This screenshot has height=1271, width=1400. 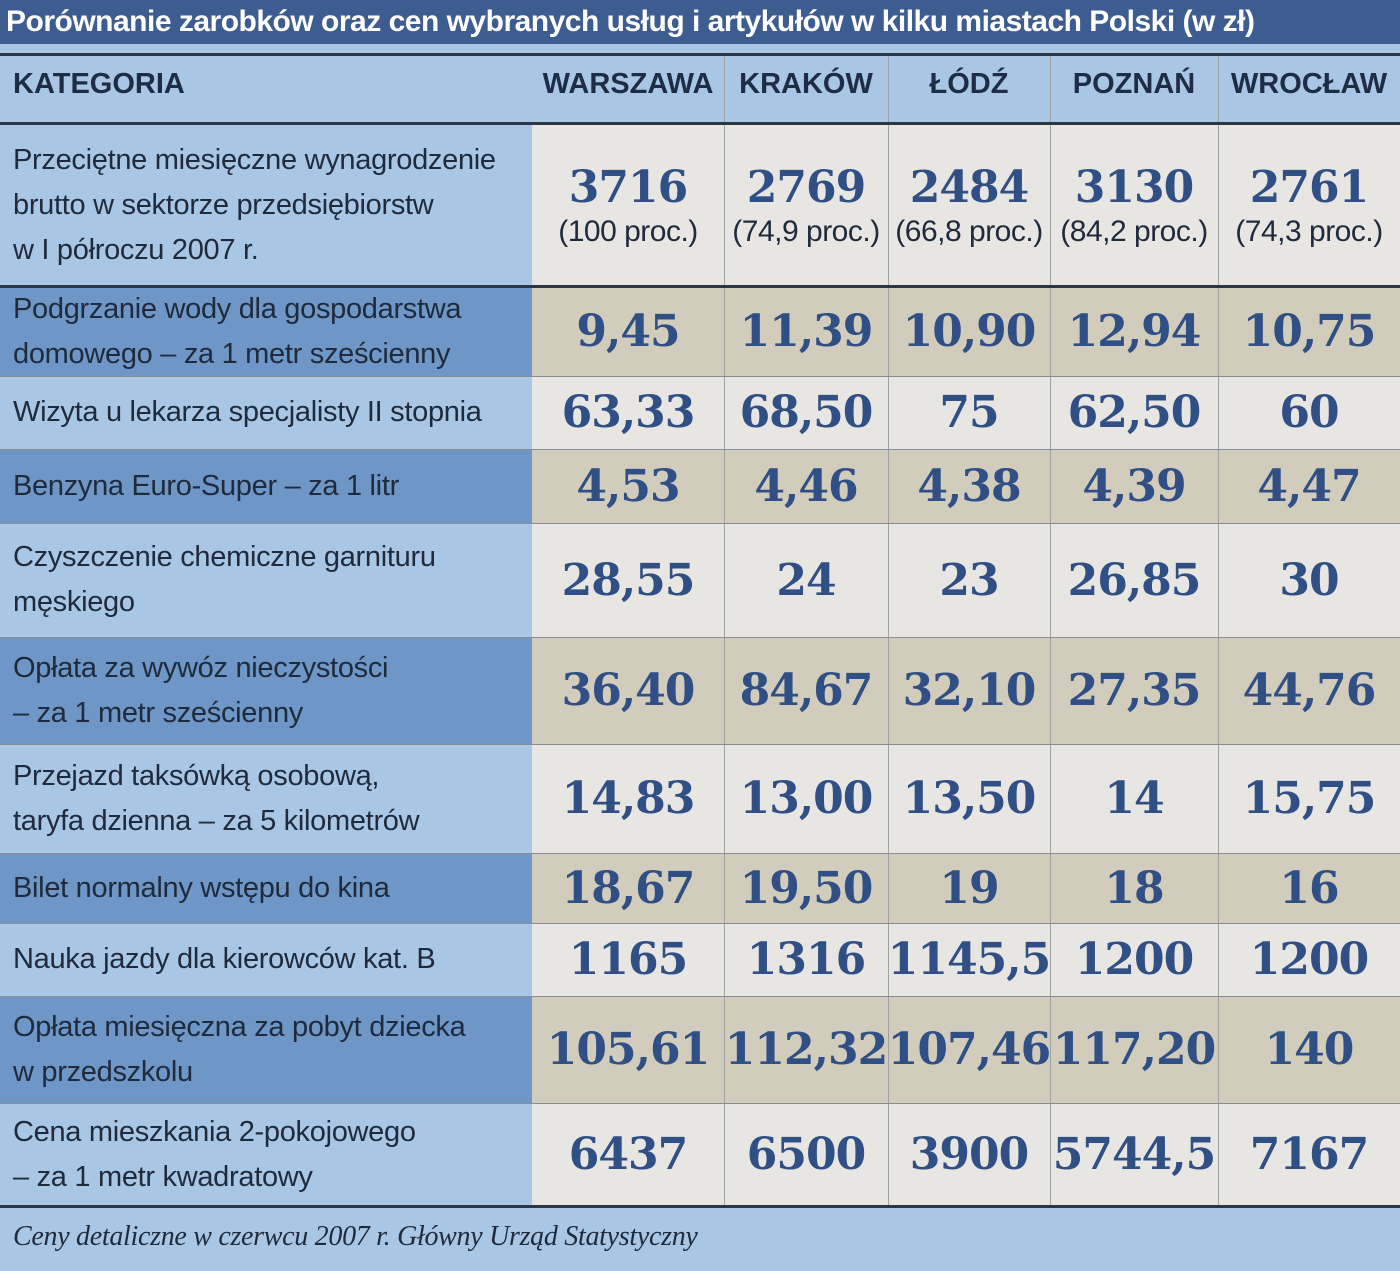 I want to click on value-cell: 4,46, so click(x=806, y=486).